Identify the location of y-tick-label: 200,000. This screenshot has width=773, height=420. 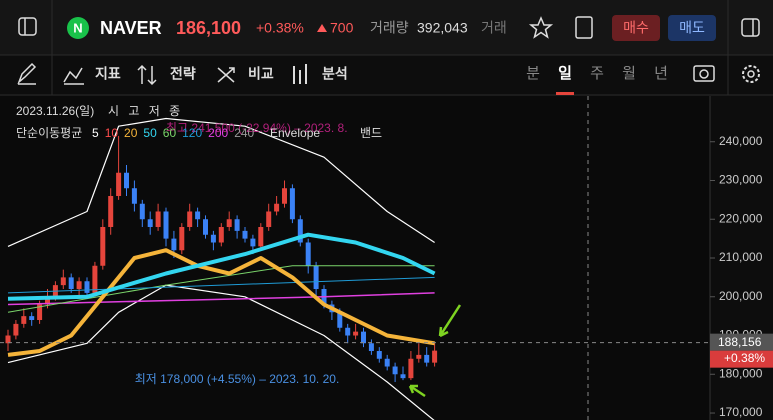
(741, 296).